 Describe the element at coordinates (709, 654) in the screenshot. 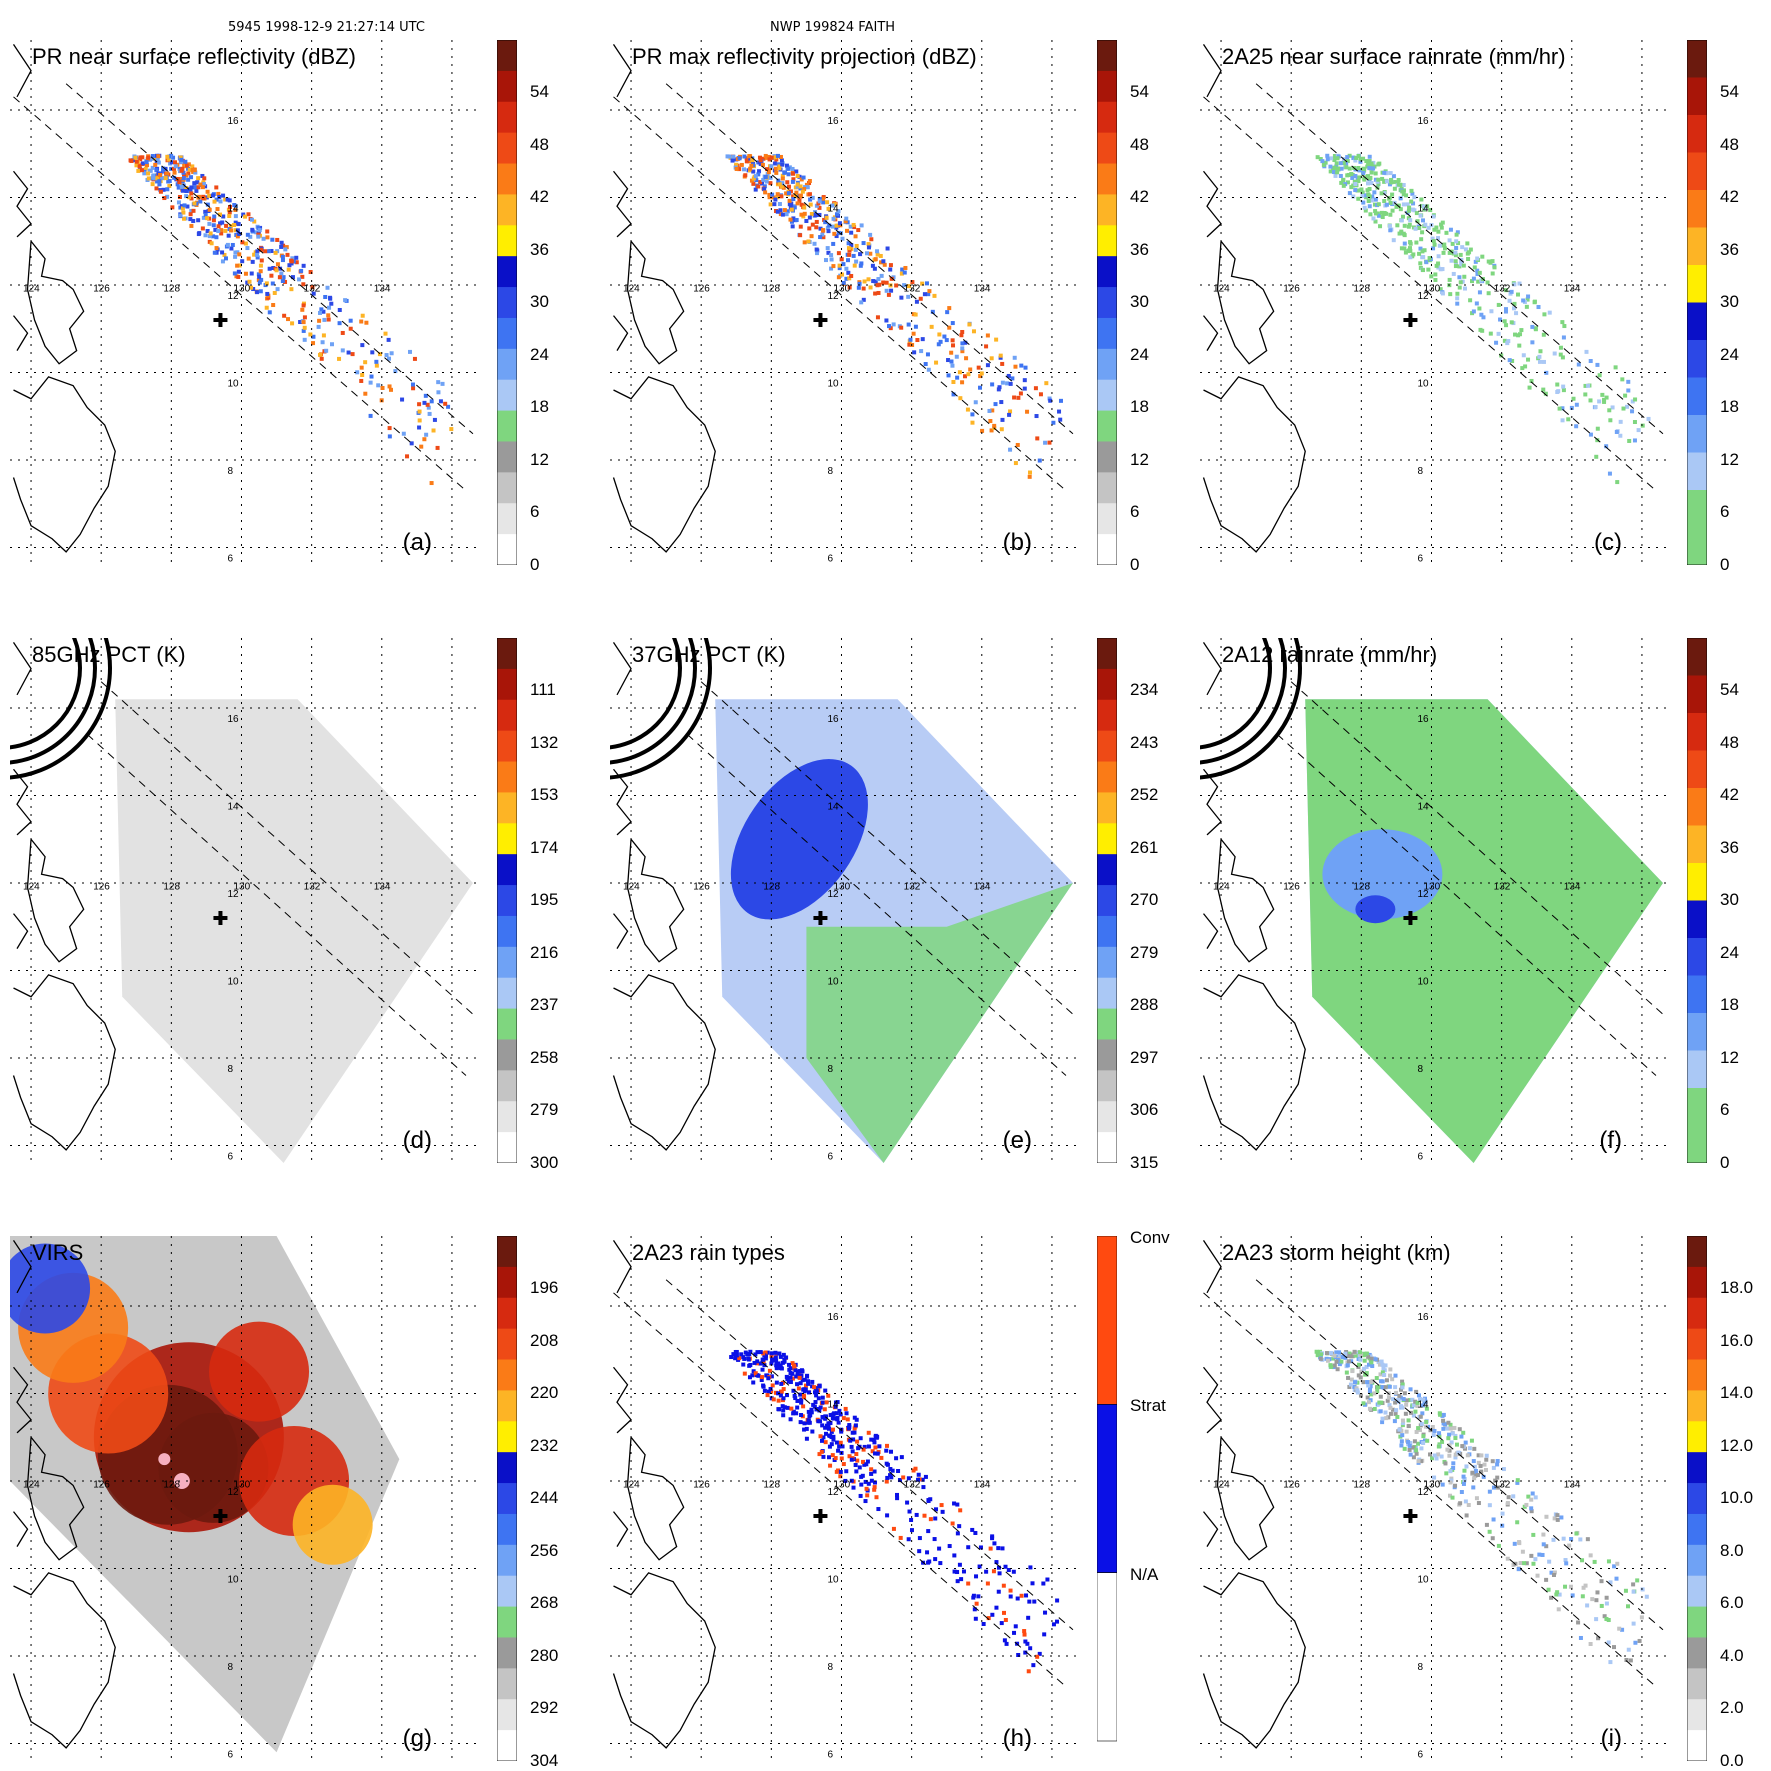

I see `panel-title: 37GHz PCT (K)` at that location.